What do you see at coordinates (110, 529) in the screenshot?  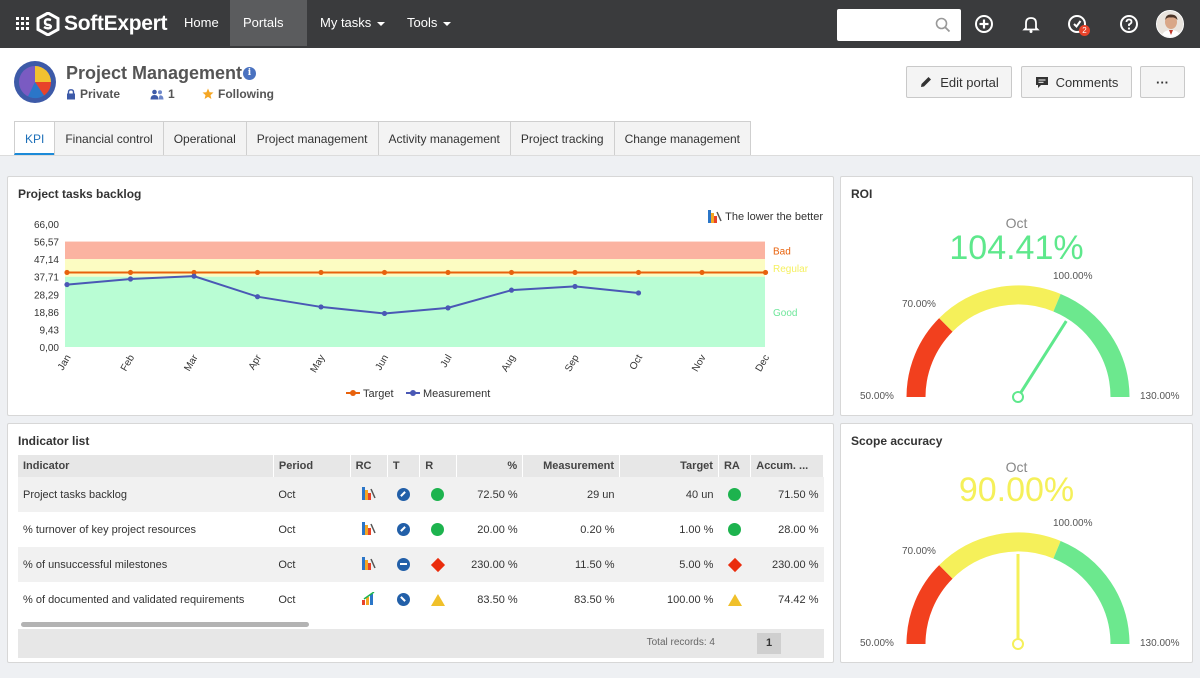 I see `indicator-name: % turnover of key project resources` at bounding box center [110, 529].